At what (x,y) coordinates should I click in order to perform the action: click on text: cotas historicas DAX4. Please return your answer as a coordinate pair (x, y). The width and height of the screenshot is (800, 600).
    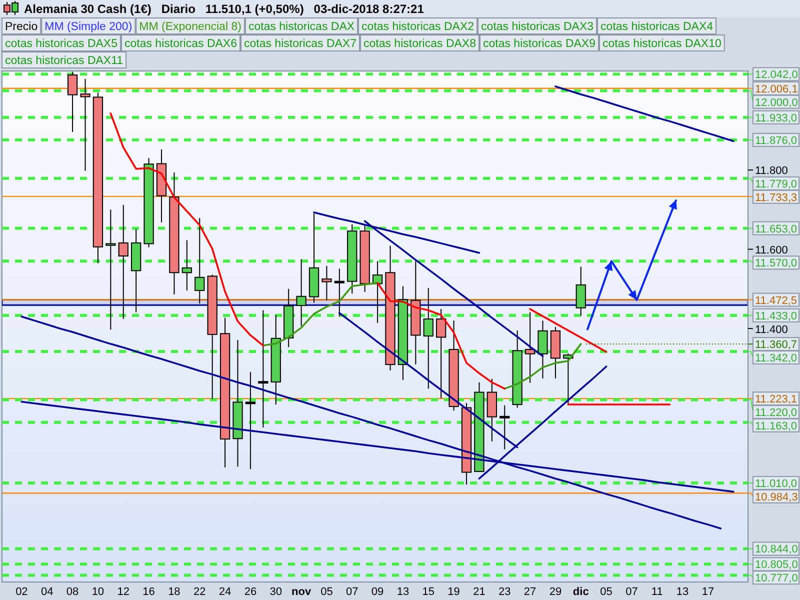
    Looking at the image, I should click on (657, 27).